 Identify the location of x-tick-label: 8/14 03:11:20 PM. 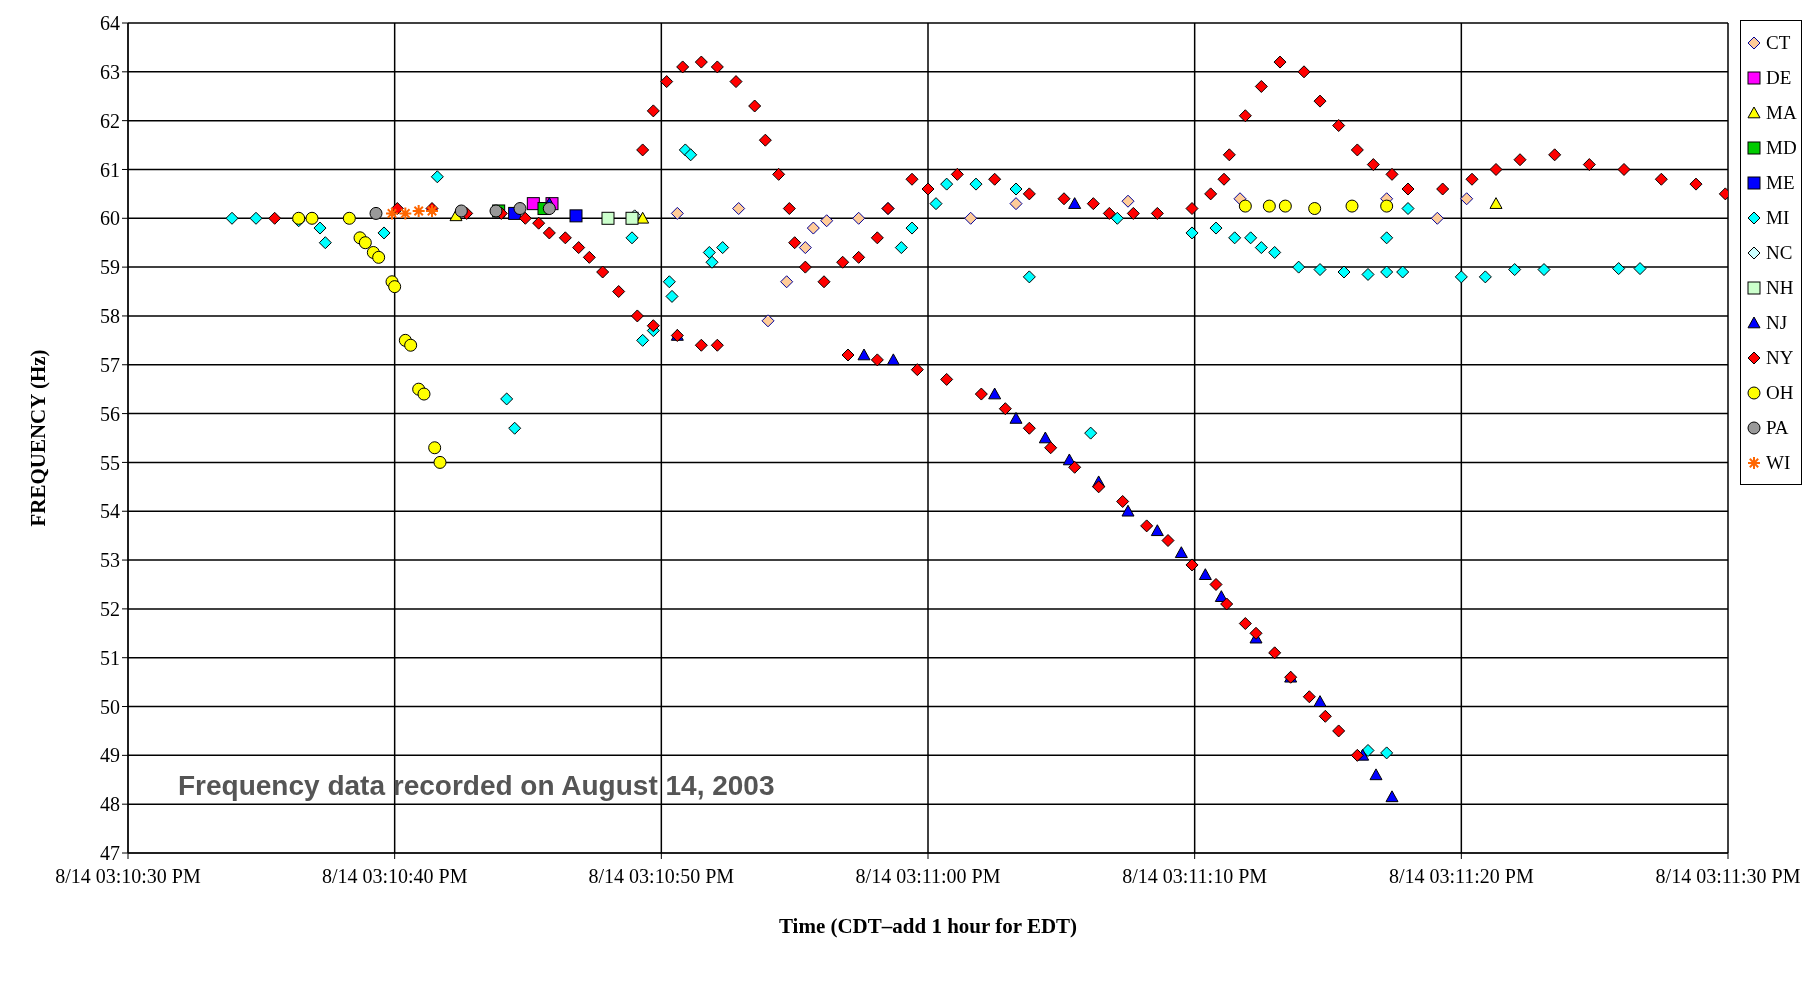
(1461, 876).